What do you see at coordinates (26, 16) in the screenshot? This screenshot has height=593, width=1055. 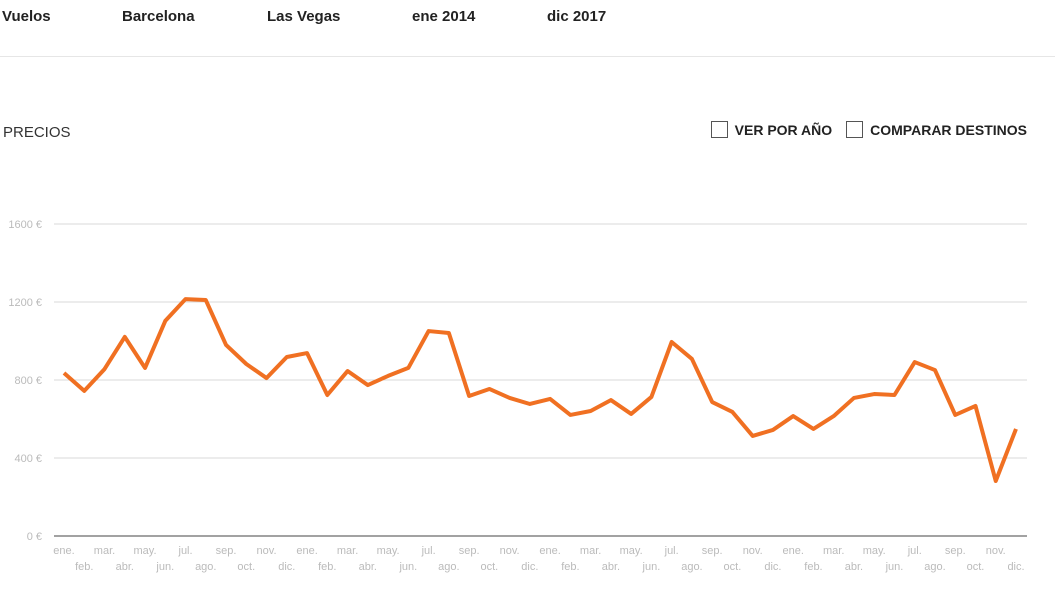 I see `field-value: Vuelos` at bounding box center [26, 16].